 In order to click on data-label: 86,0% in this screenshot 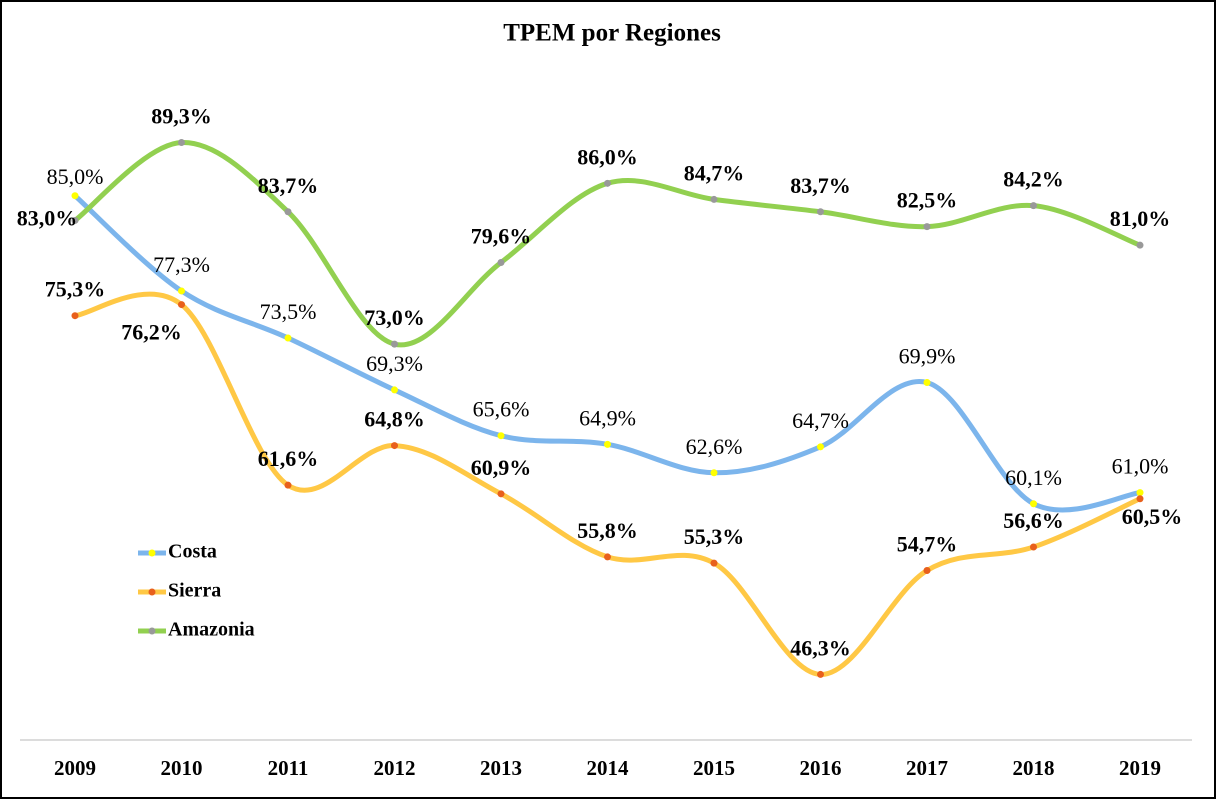, I will do `click(607, 156)`.